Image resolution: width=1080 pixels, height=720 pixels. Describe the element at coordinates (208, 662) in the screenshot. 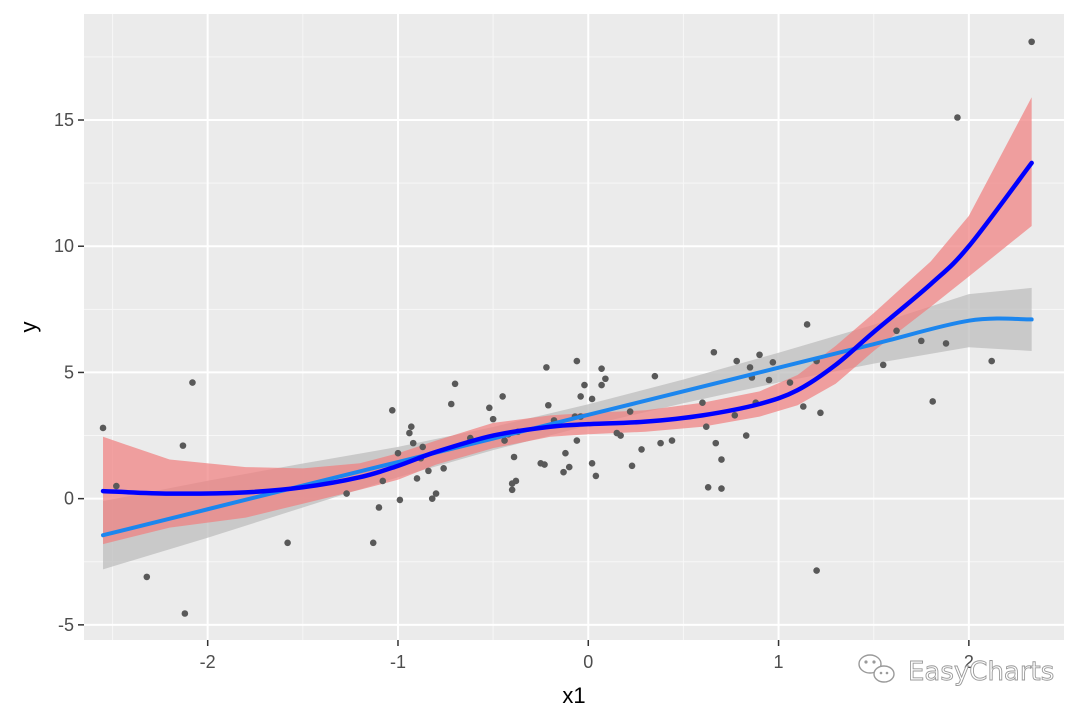

I see `x-tick-label: -2` at that location.